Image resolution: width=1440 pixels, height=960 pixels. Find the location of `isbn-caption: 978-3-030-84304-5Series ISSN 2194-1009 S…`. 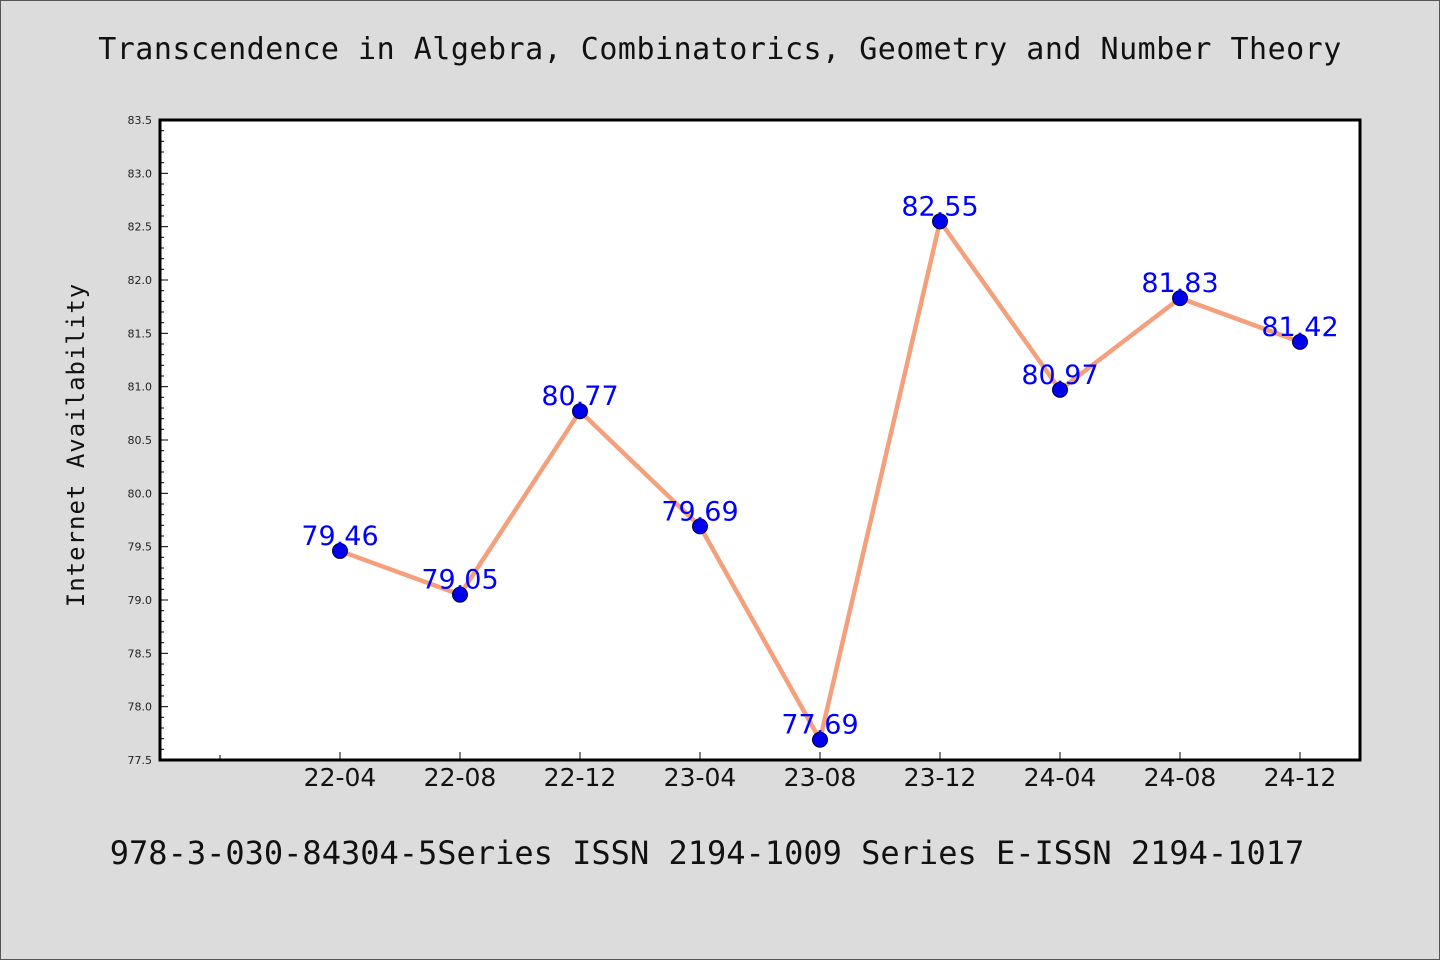

isbn-caption: 978-3-030-84304-5Series ISSN 2194-1009 S… is located at coordinates (707, 853).